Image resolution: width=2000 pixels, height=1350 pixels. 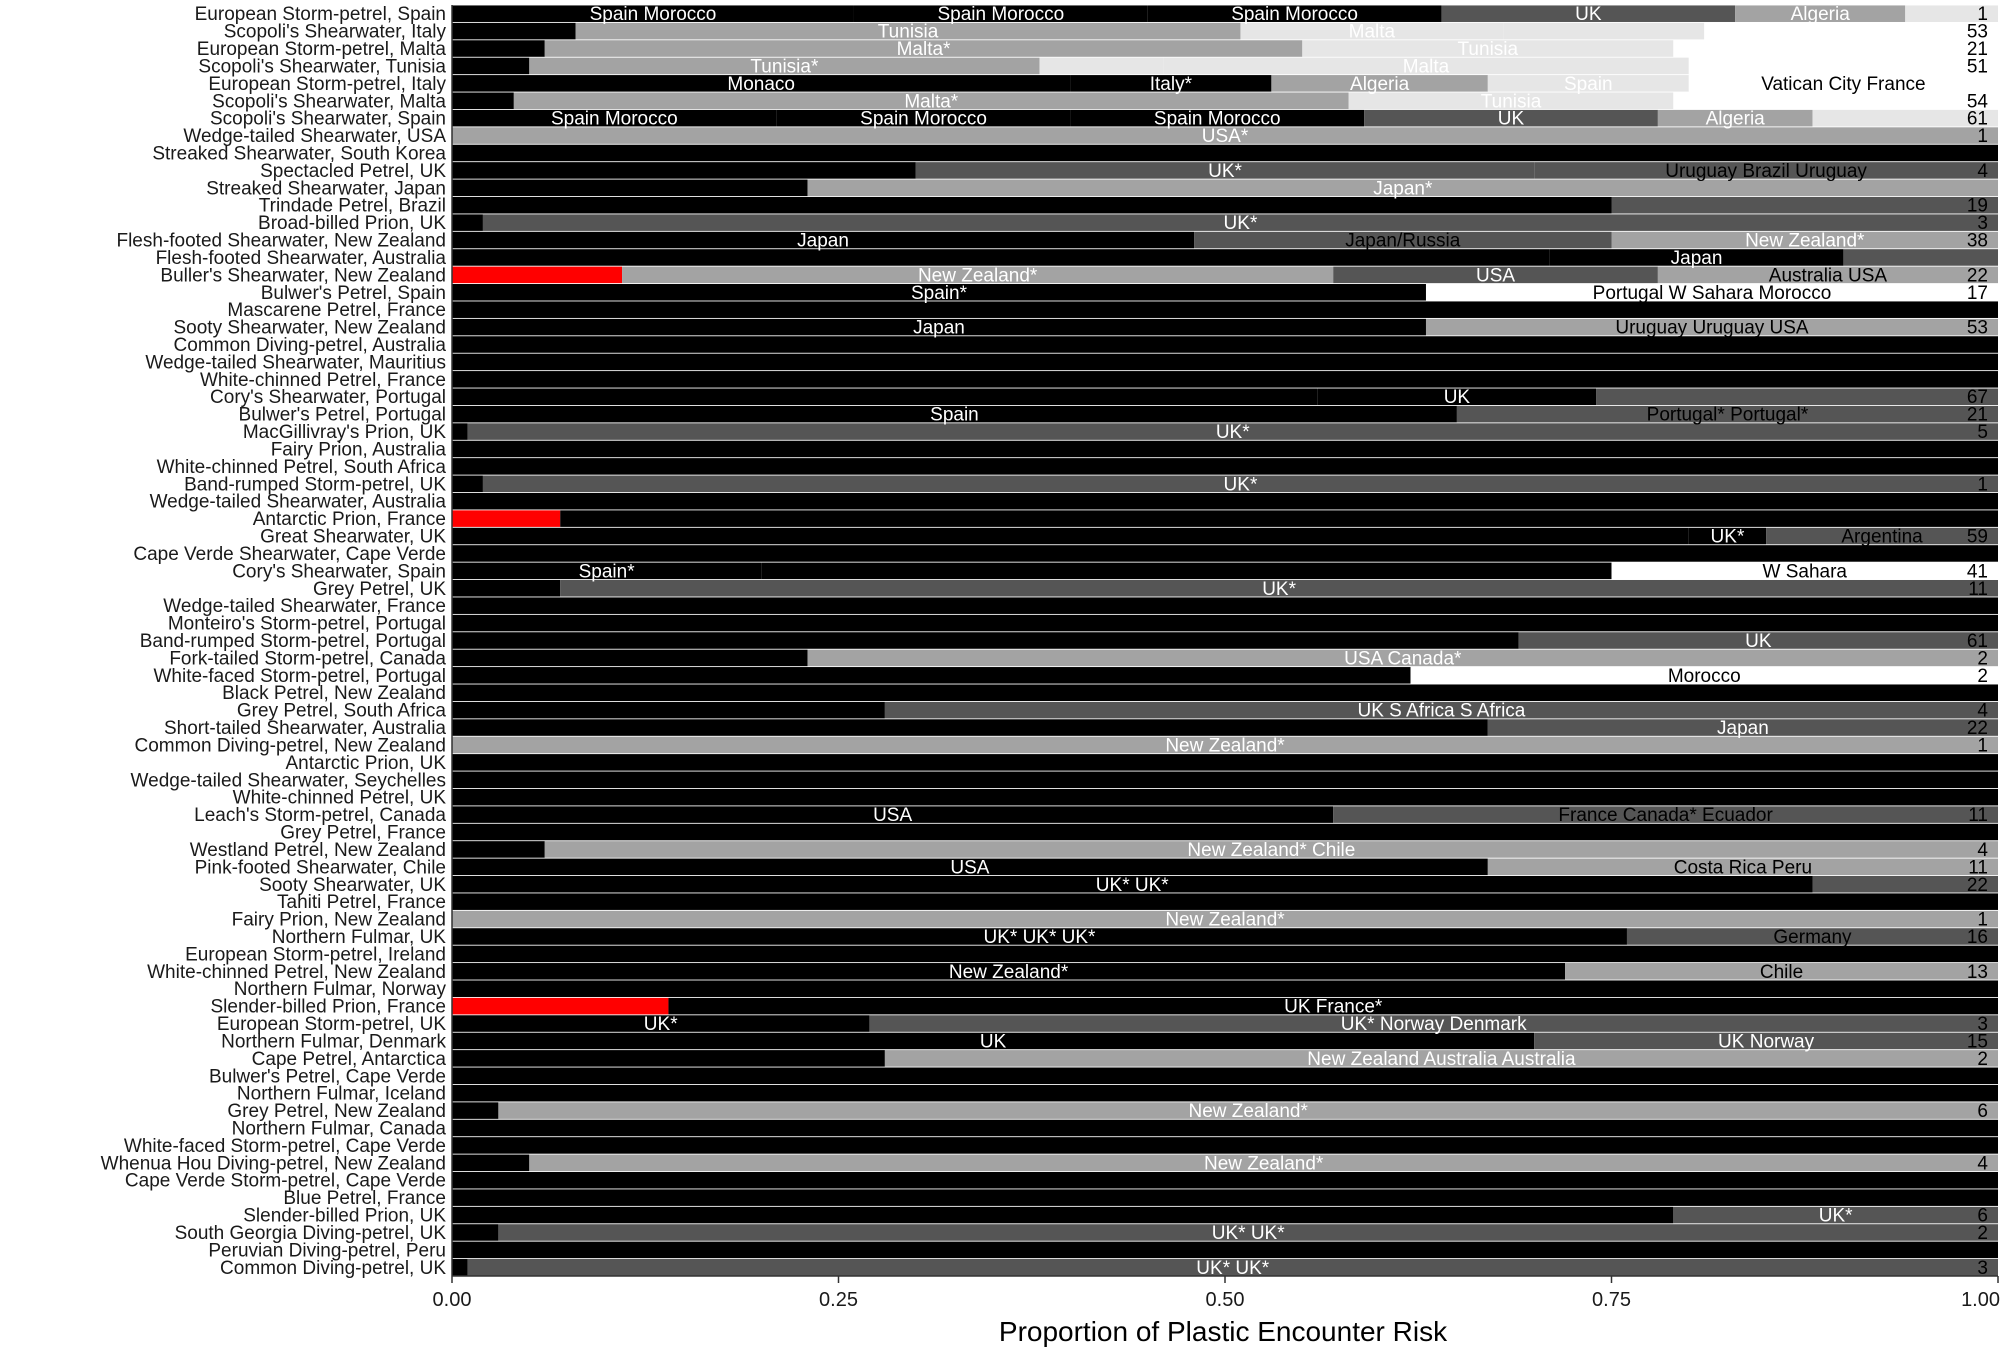 What do you see at coordinates (954, 415) in the screenshot?
I see `segment-label: Spain` at bounding box center [954, 415].